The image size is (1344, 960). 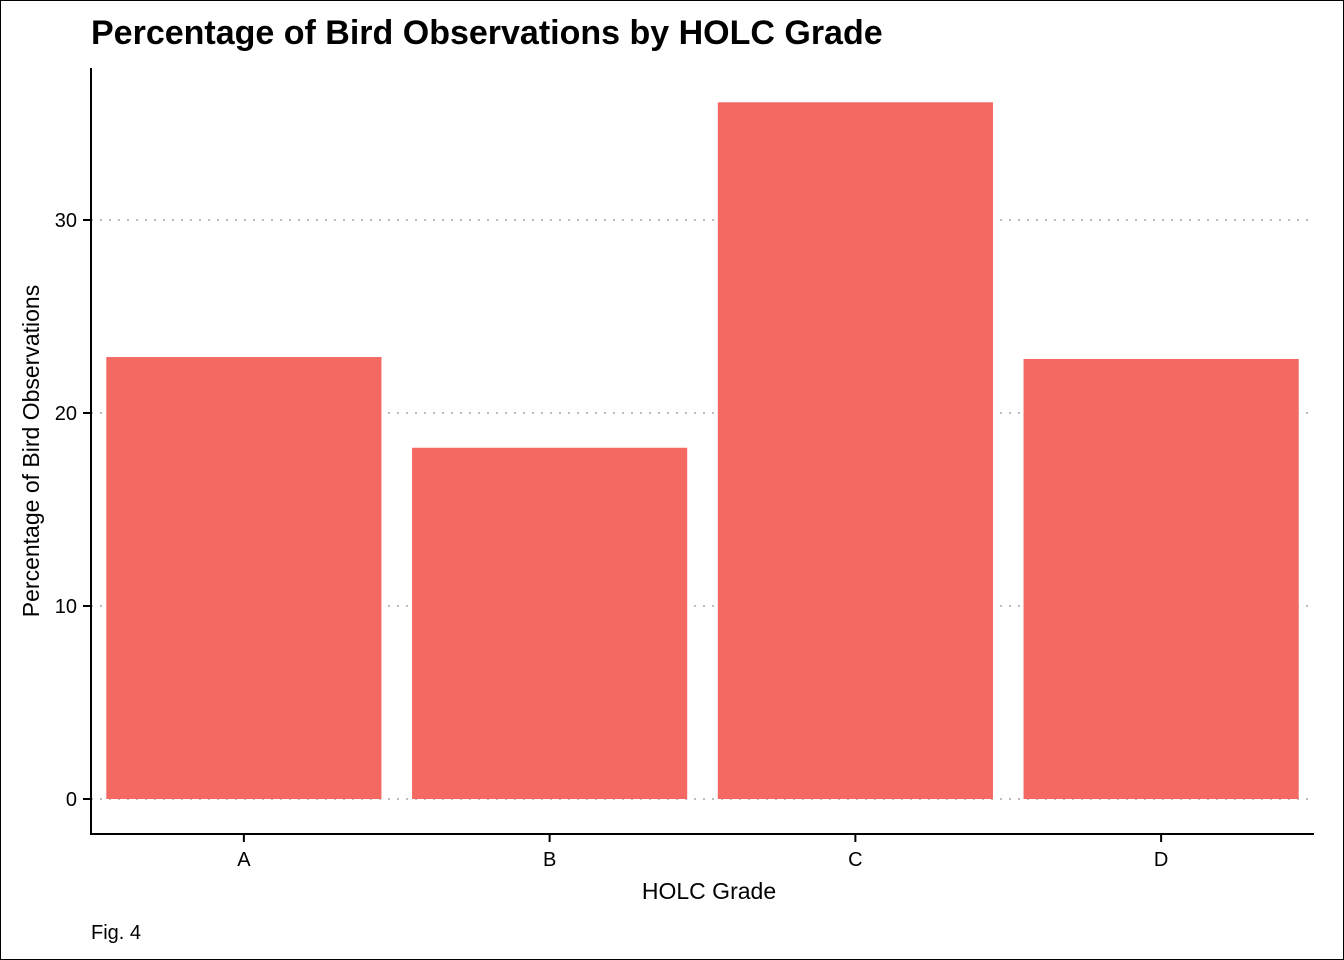 What do you see at coordinates (66, 221) in the screenshot?
I see `y-tick-label: 30` at bounding box center [66, 221].